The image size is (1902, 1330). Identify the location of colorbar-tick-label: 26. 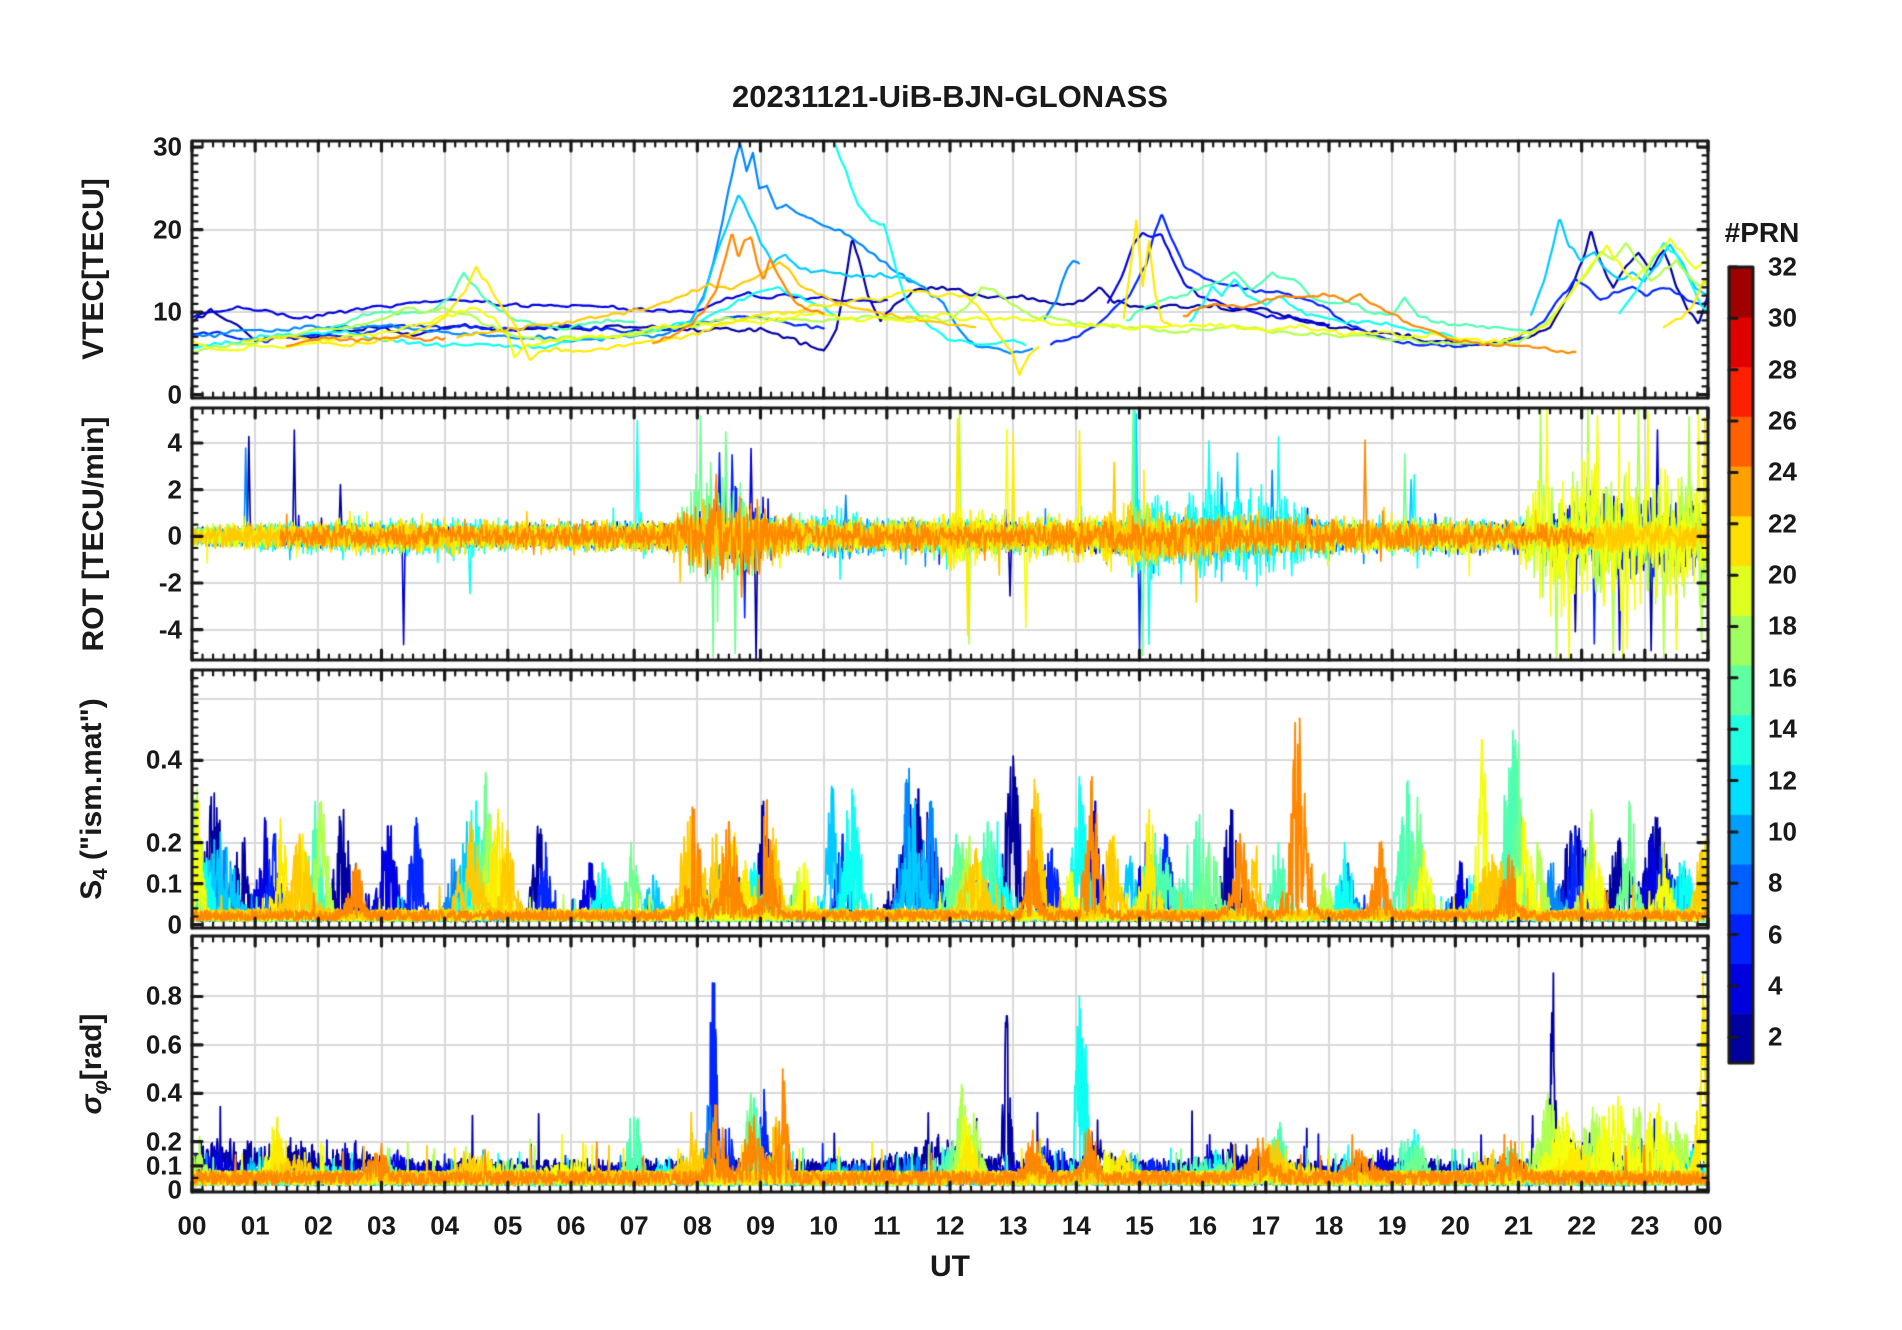
(1782, 420).